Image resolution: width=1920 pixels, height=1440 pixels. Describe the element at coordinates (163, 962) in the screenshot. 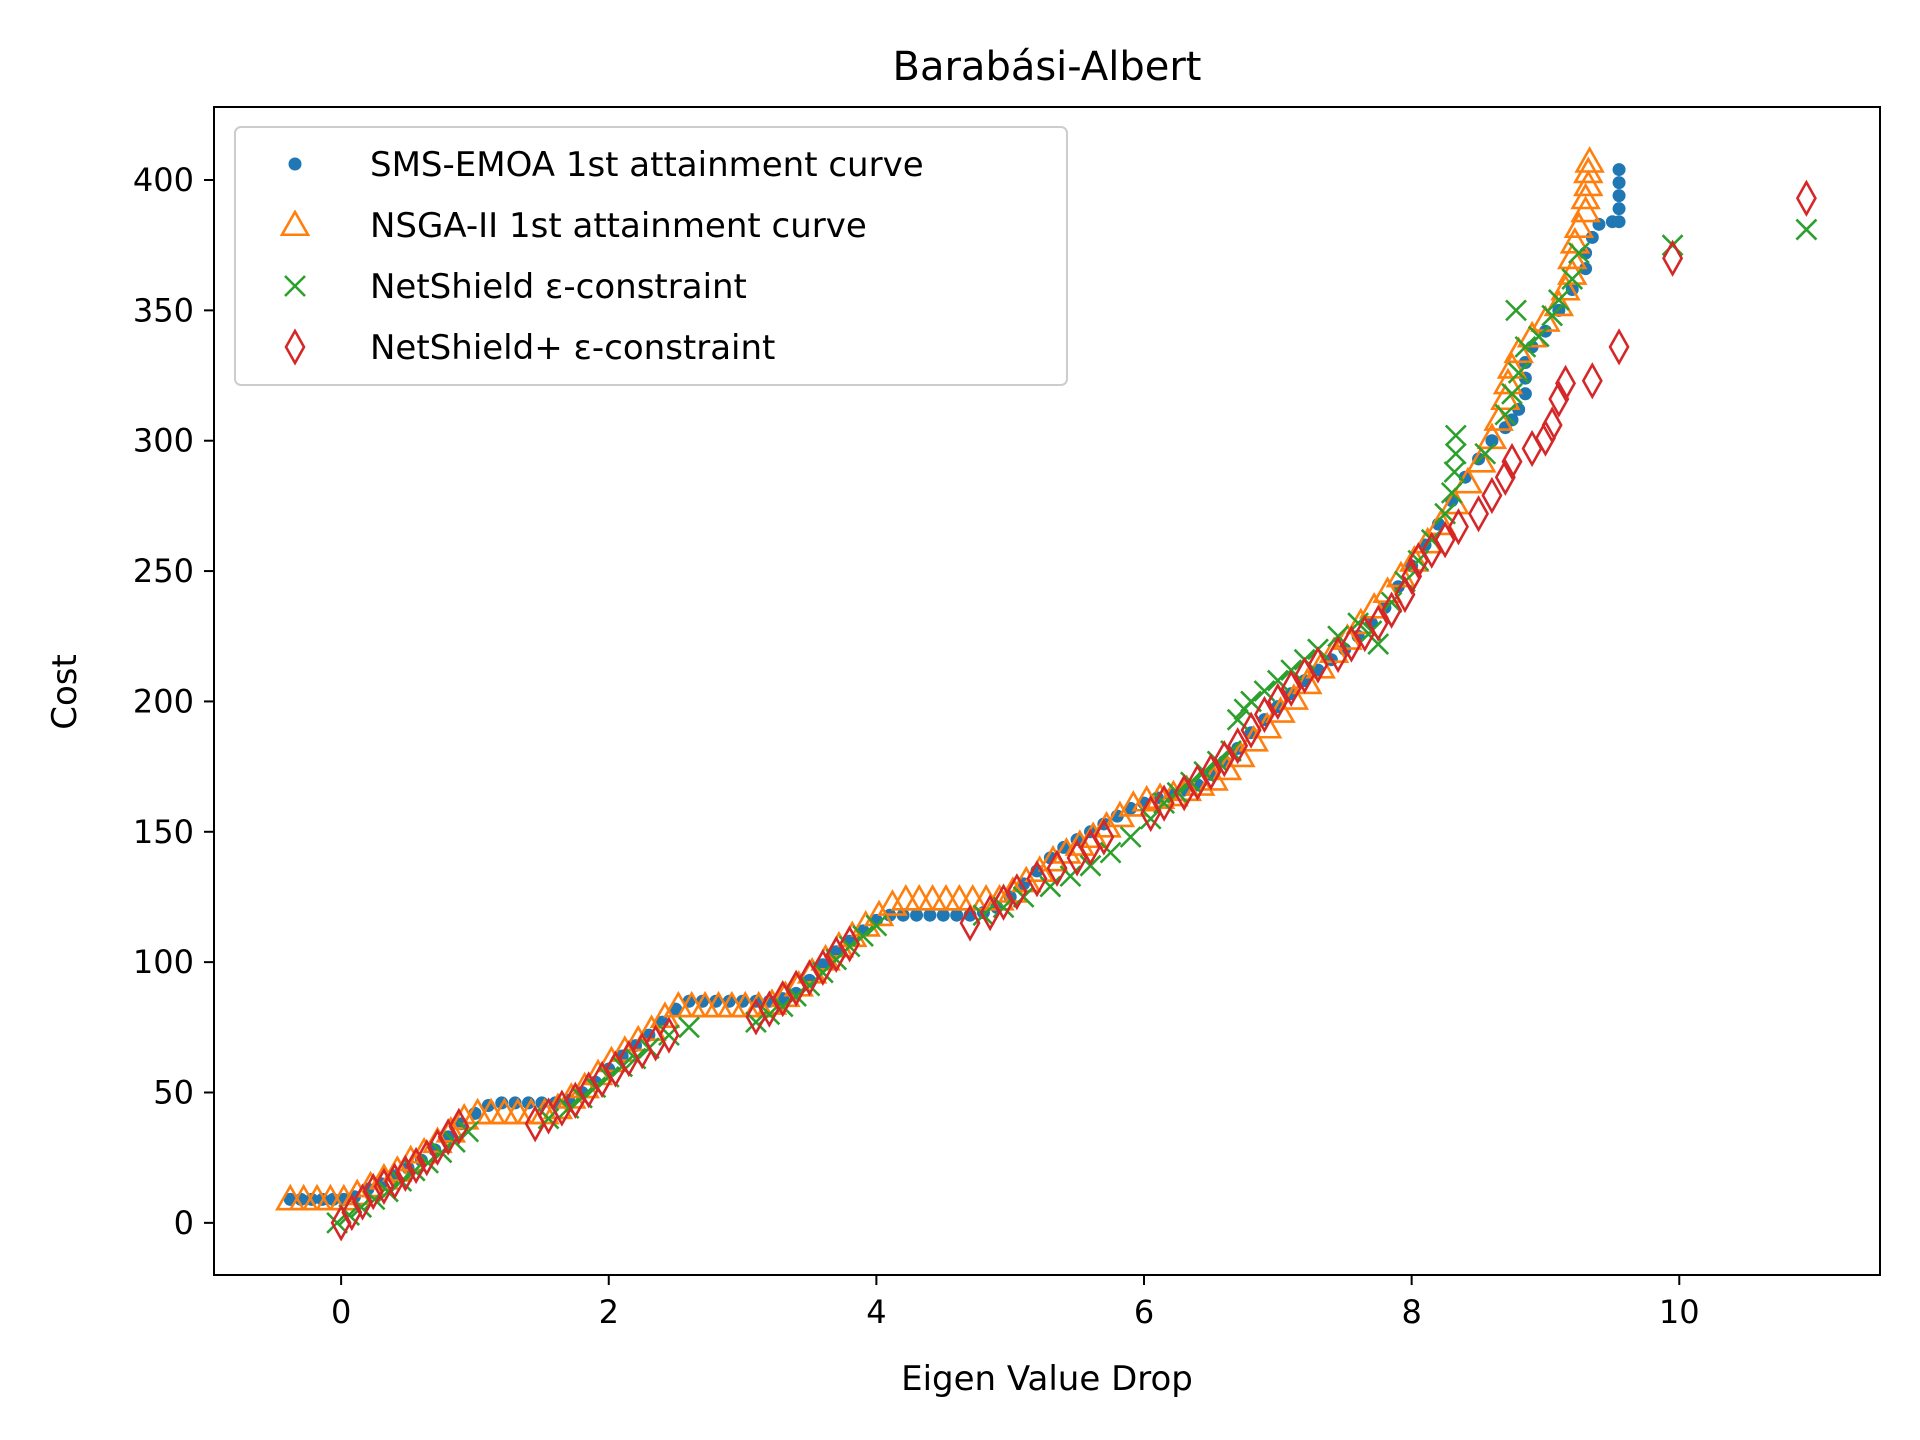

I see `y-tick-label: 100` at that location.